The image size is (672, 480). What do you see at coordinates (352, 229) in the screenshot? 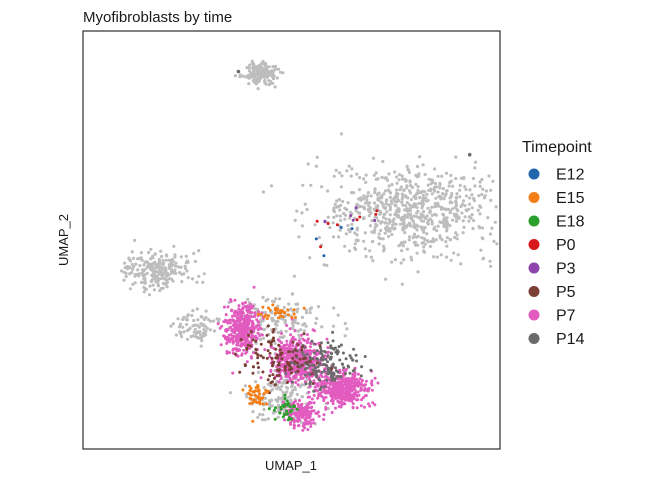
I see `point-e12` at bounding box center [352, 229].